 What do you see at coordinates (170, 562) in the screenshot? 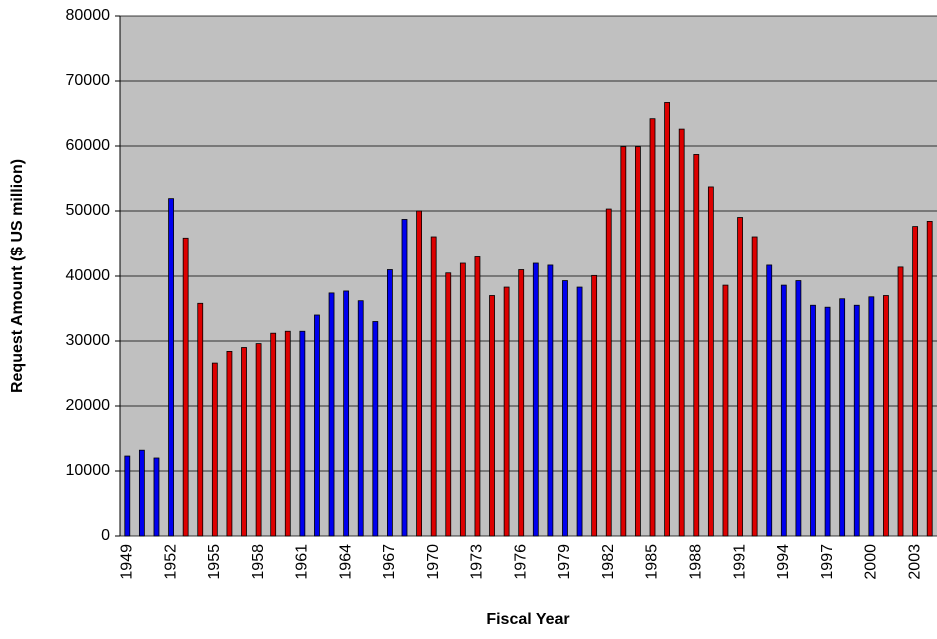
I see `x-tick-label: 1952` at bounding box center [170, 562].